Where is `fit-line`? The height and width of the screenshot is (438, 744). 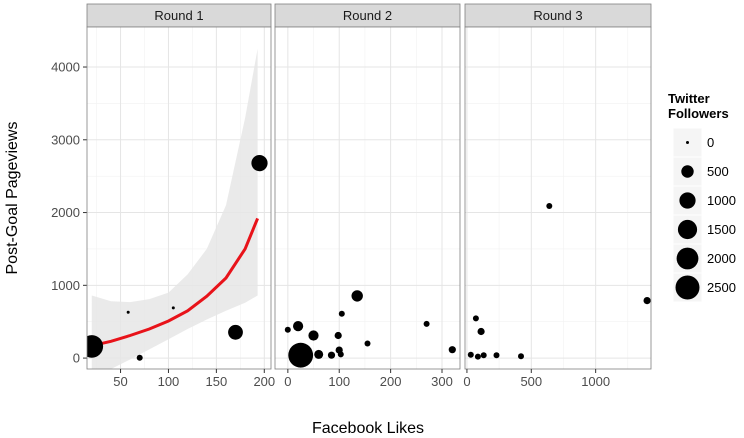 fit-line is located at coordinates (175, 282).